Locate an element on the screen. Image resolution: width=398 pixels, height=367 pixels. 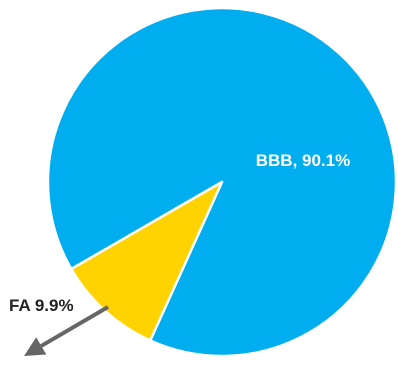
fa-callout-arrowhead is located at coordinates (35, 346).